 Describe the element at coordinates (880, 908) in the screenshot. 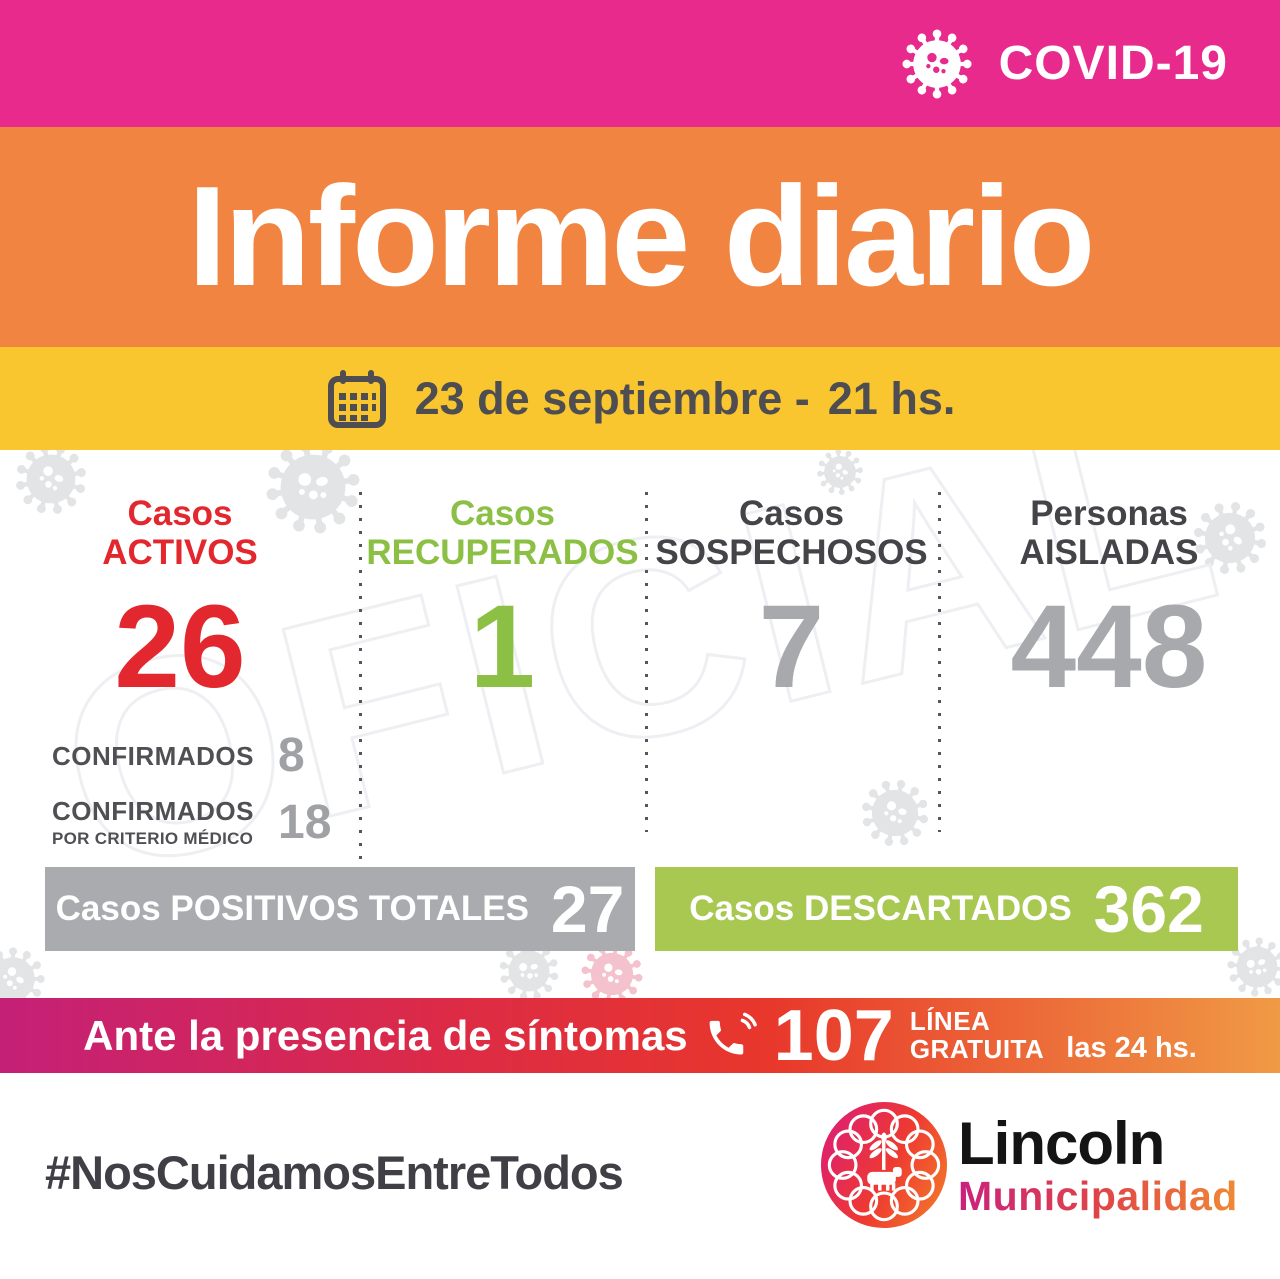

I see `total-label: Casos DESCARTADOS` at that location.